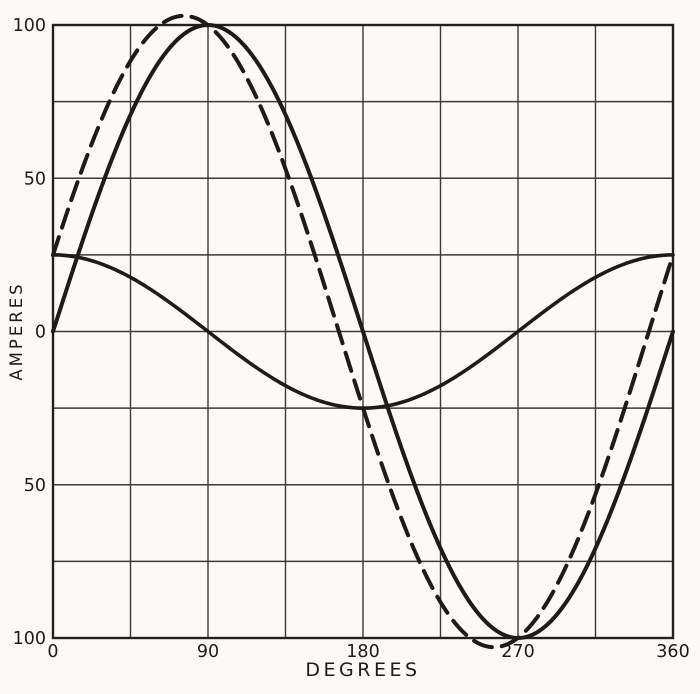 This screenshot has height=694, width=700. What do you see at coordinates (208, 652) in the screenshot?
I see `x-tick-label: 90` at bounding box center [208, 652].